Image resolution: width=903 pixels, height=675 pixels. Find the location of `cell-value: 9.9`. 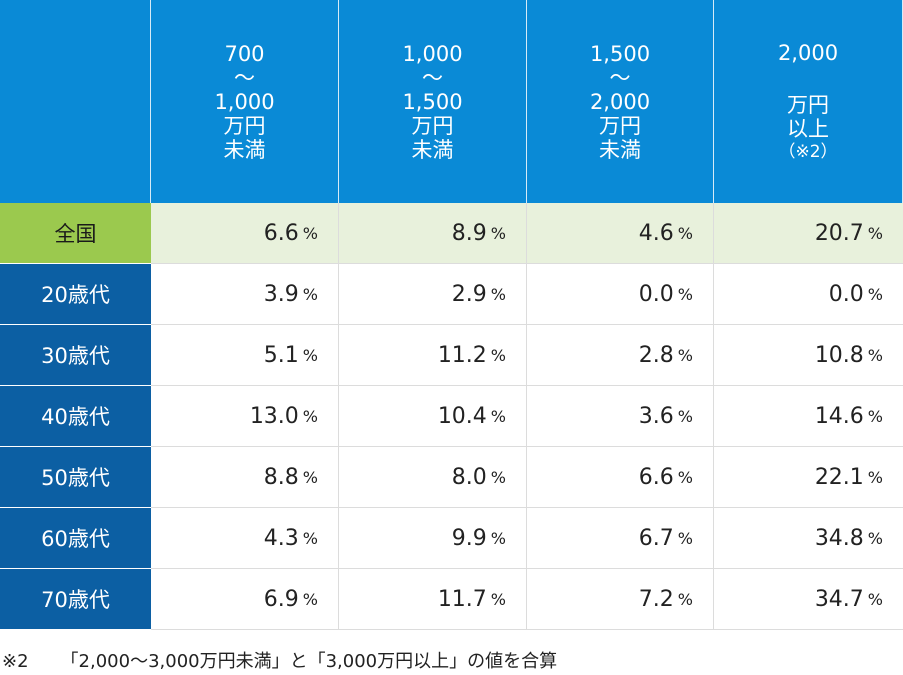

cell-value: 9.9 is located at coordinates (469, 538).